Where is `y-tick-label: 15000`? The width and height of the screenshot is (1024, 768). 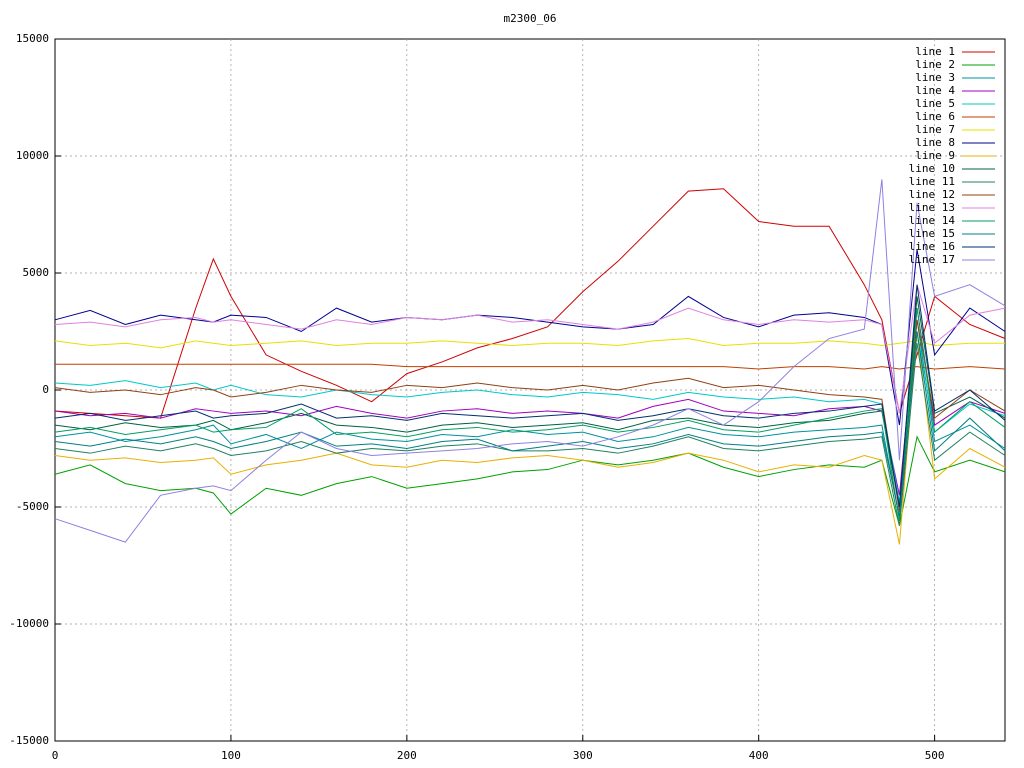 y-tick-label: 15000 is located at coordinates (32, 38).